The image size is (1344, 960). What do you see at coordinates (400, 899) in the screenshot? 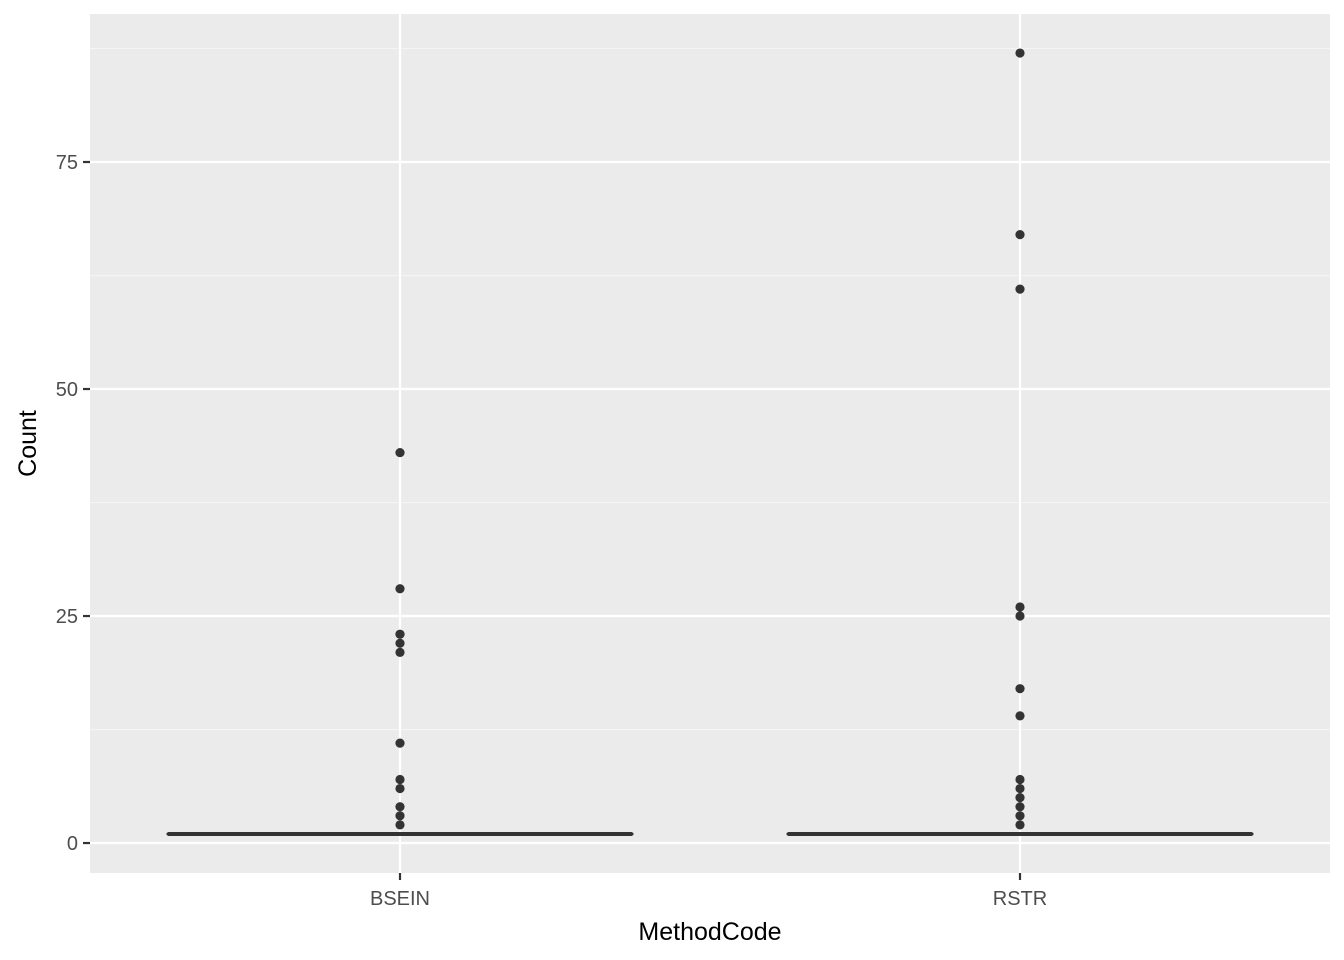
I see `x-tick-label: BSEIN` at bounding box center [400, 899].